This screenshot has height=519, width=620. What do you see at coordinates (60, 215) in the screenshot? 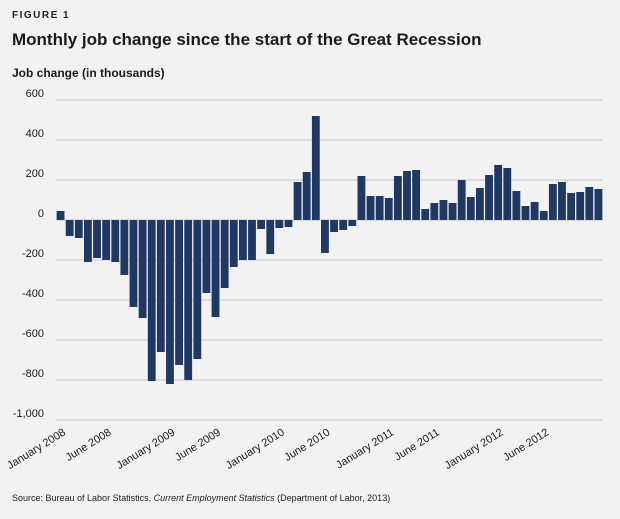
I see `bar: Jan 2008: 45` at bounding box center [60, 215].